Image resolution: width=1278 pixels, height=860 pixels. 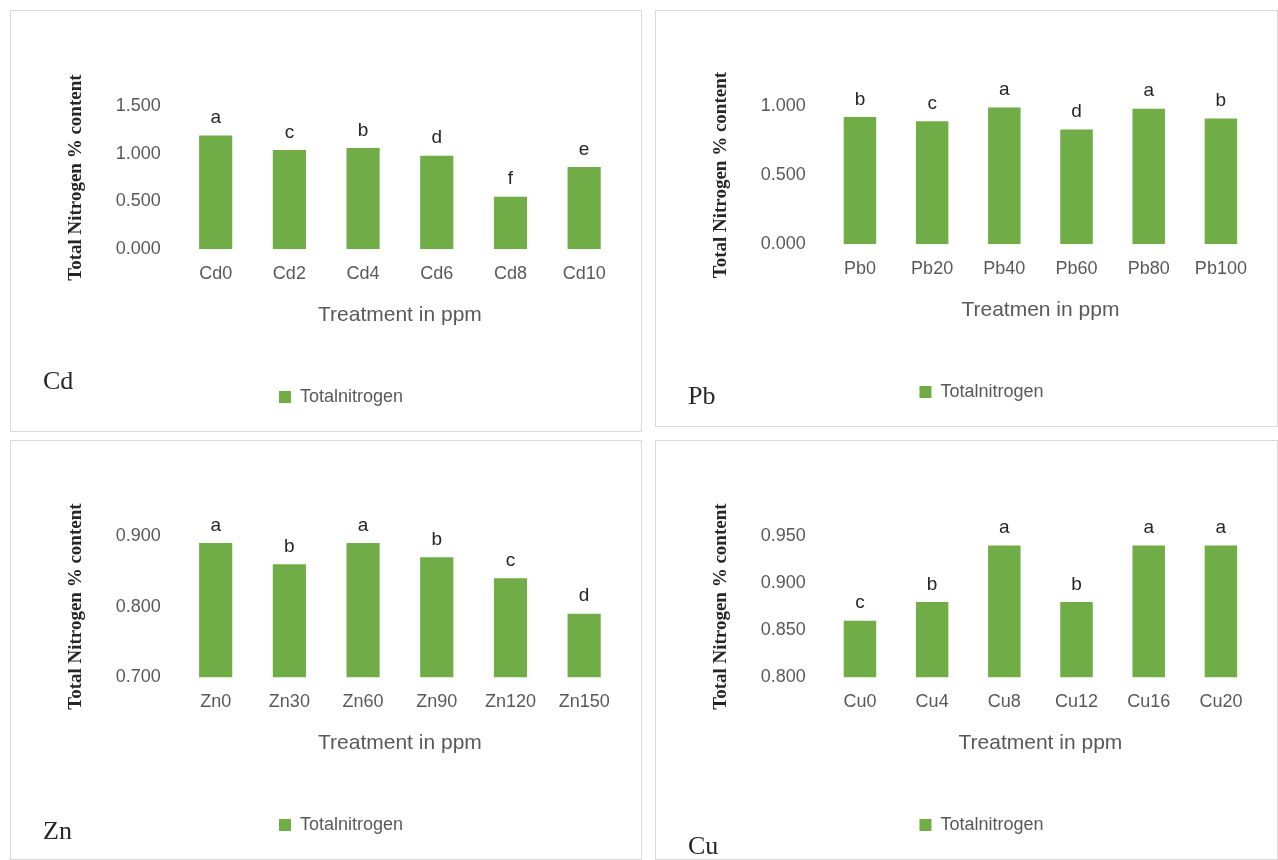 What do you see at coordinates (1148, 267) in the screenshot?
I see `x-tick-label: Pb80` at bounding box center [1148, 267].